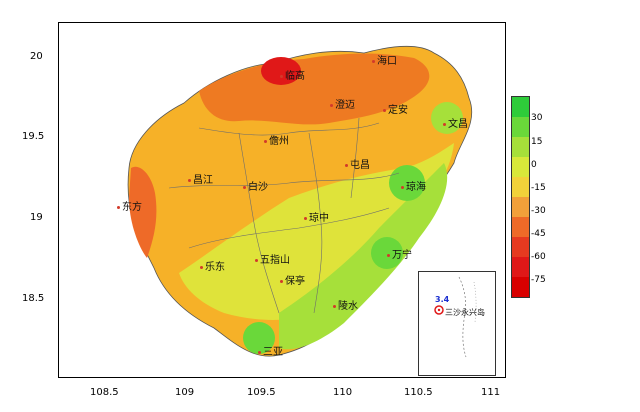  I want to click on city-name: 陵水, so click(348, 306).